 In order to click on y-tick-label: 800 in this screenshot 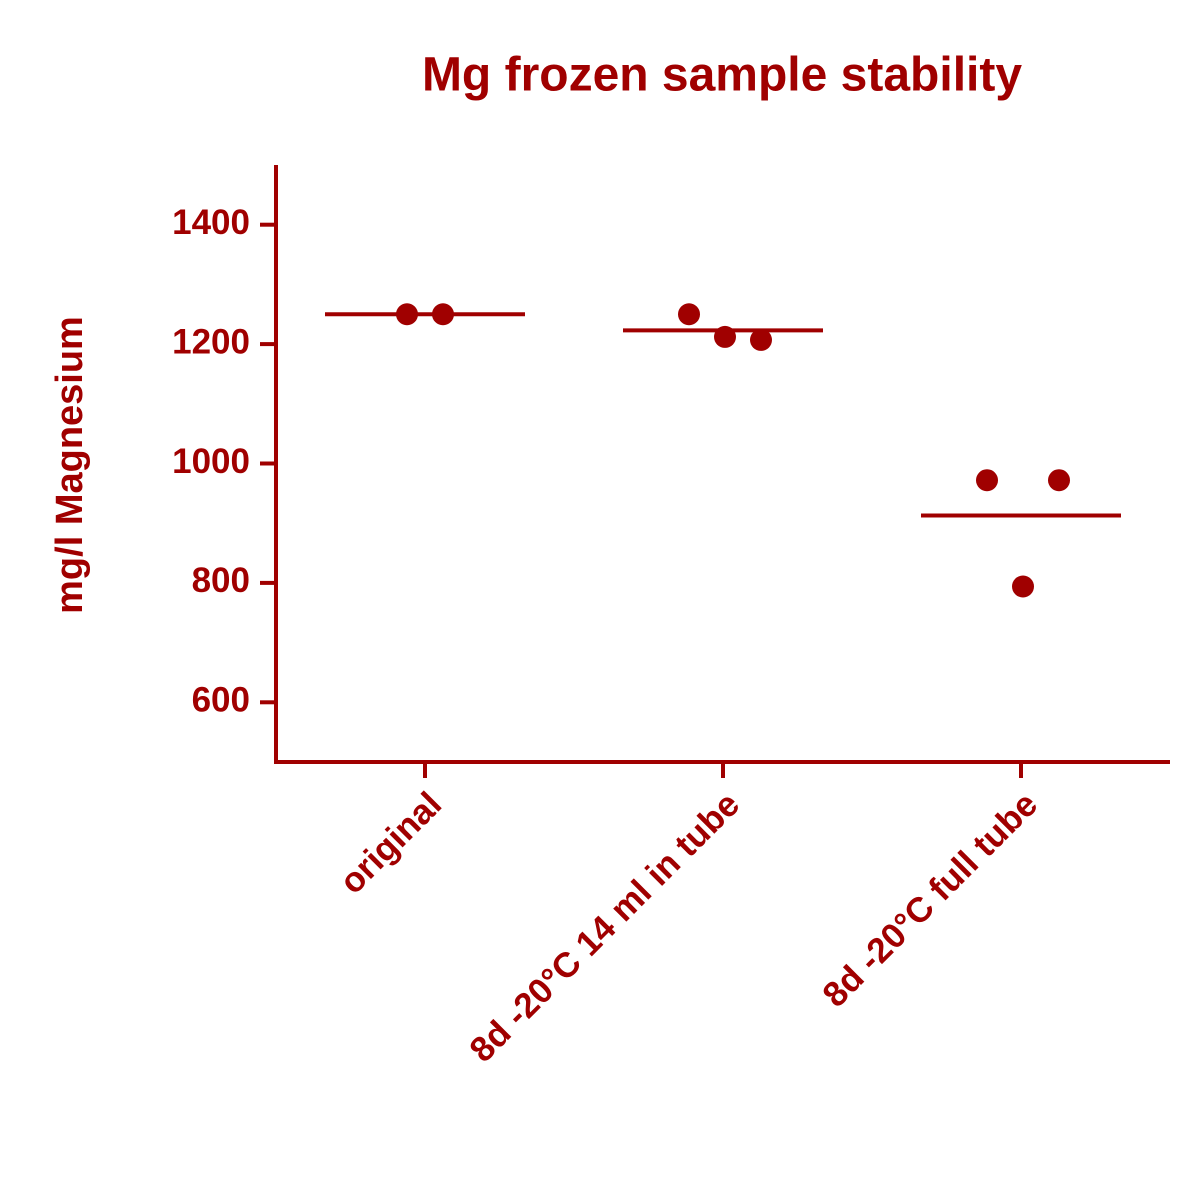, I will do `click(221, 580)`.